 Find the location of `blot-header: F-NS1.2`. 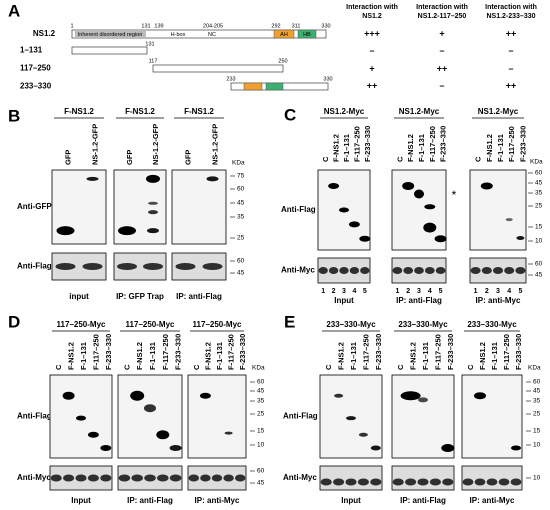

blot-header: F-NS1.2 is located at coordinates (79, 111).